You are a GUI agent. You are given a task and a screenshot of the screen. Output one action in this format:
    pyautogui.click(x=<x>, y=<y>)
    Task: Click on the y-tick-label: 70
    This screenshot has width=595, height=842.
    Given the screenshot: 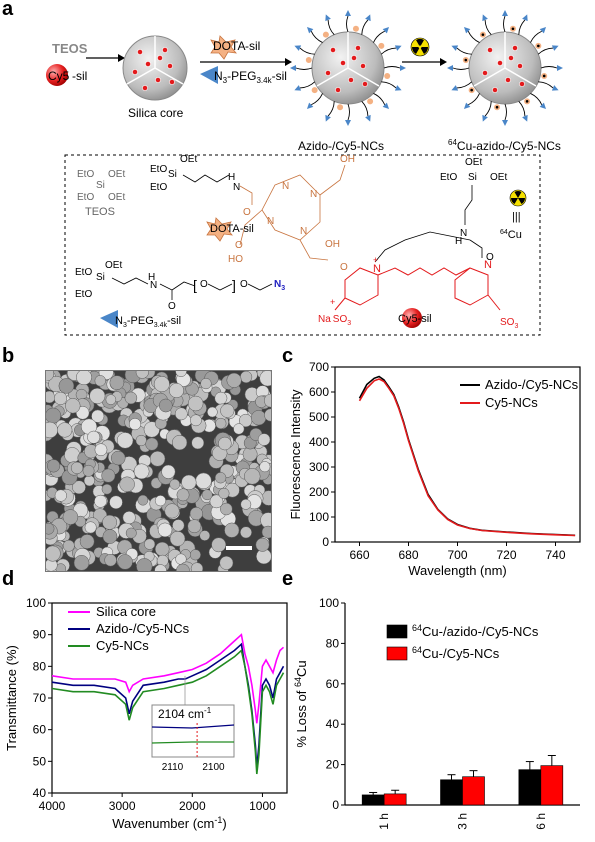 What is the action you would take?
    pyautogui.click(x=40, y=698)
    